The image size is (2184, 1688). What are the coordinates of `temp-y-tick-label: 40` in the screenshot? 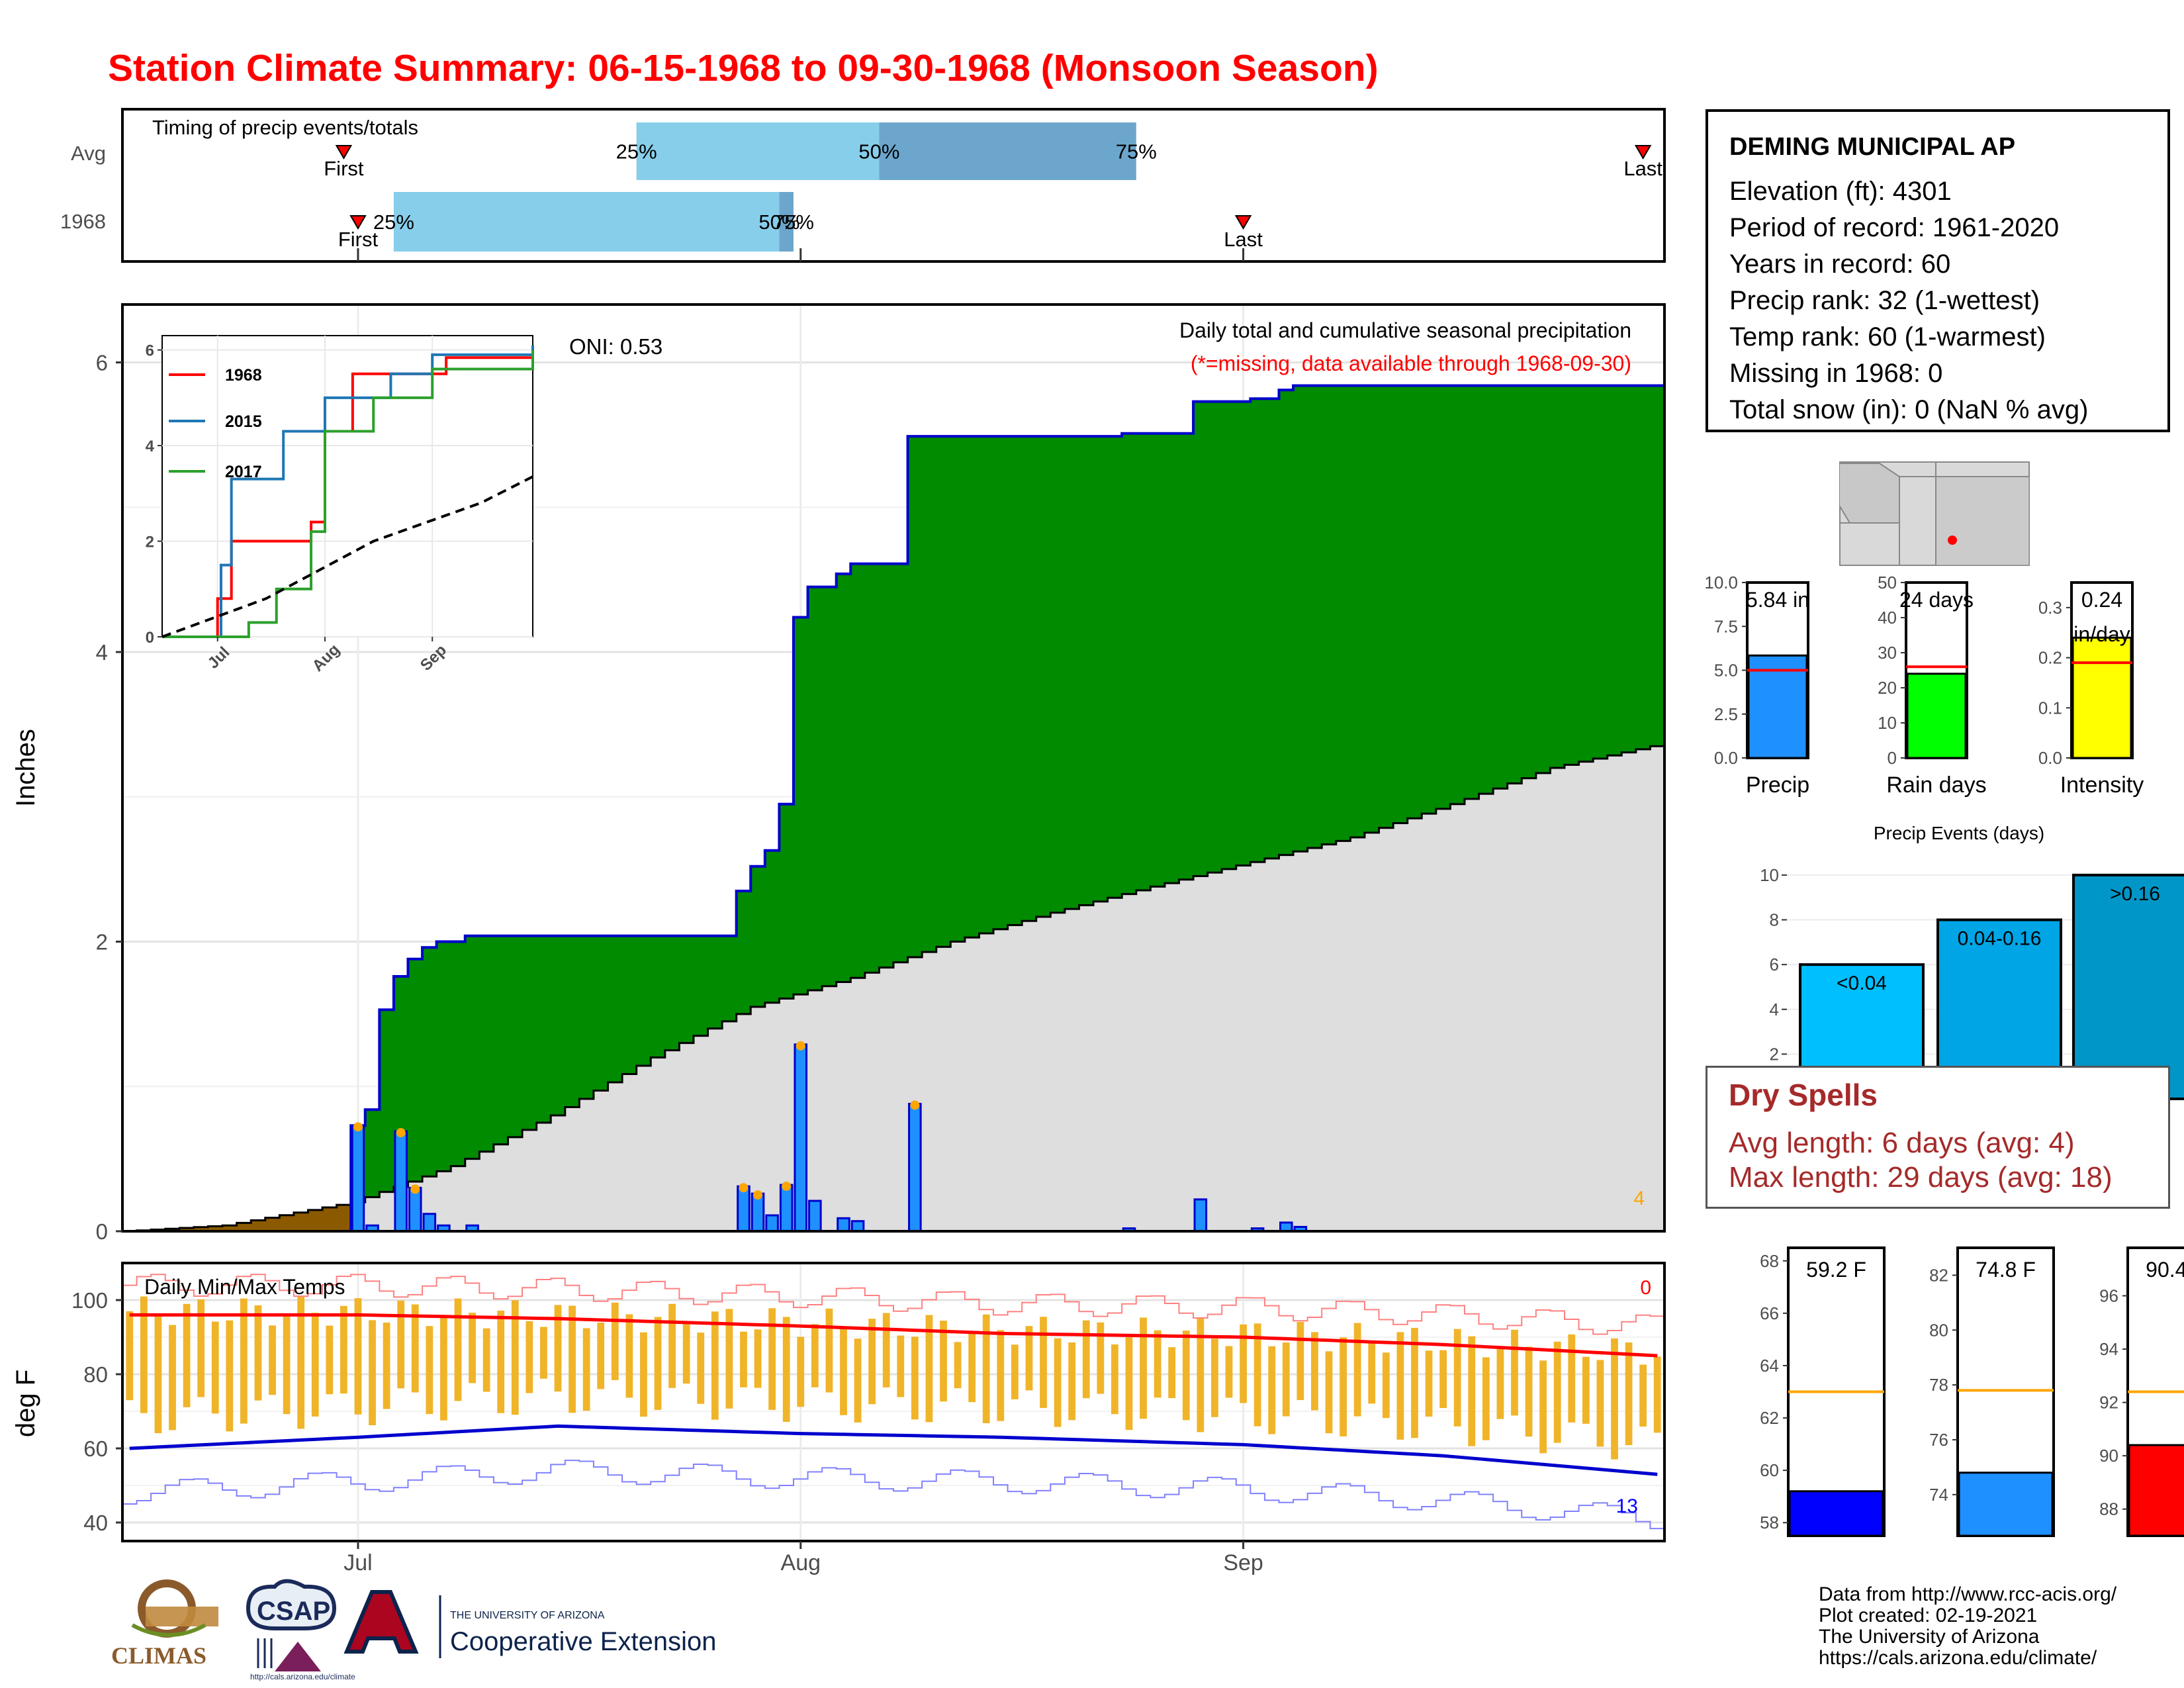 It's located at (95, 1523).